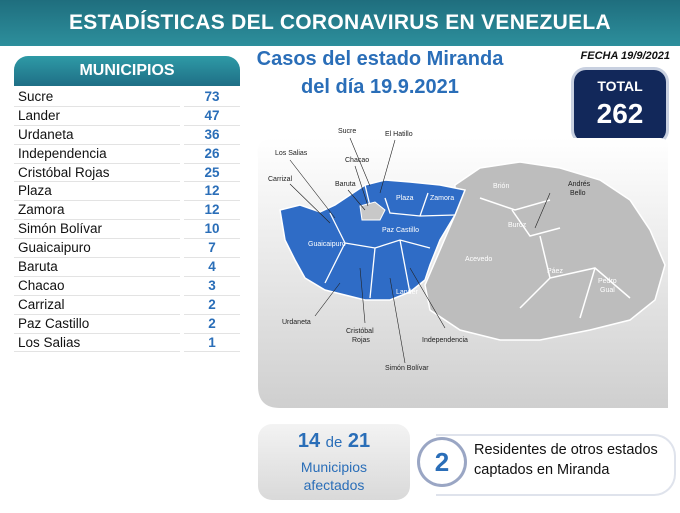 The width and height of the screenshot is (680, 513). Describe the element at coordinates (517, 225) in the screenshot. I see `map-label: Buroz` at that location.